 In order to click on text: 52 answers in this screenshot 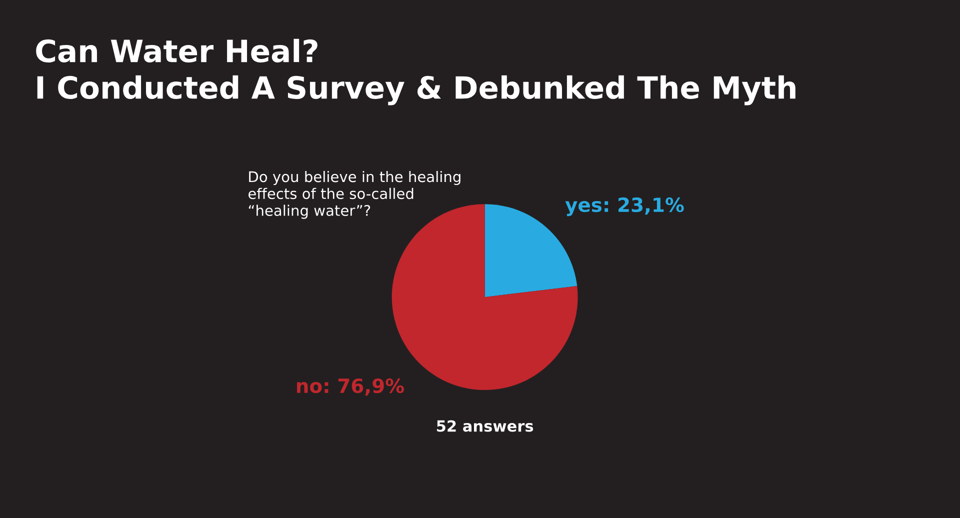, I will do `click(485, 426)`.